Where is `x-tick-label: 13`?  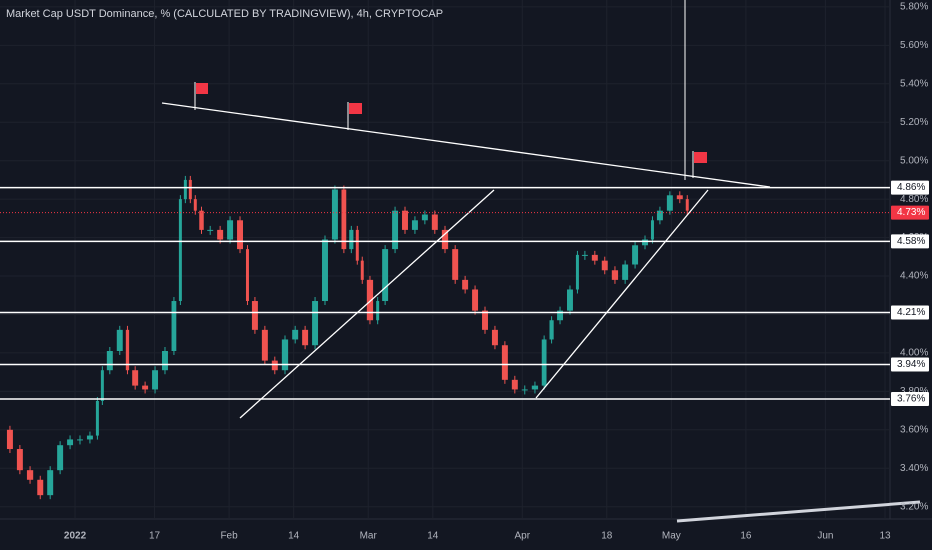
x-tick-label: 13 is located at coordinates (885, 536).